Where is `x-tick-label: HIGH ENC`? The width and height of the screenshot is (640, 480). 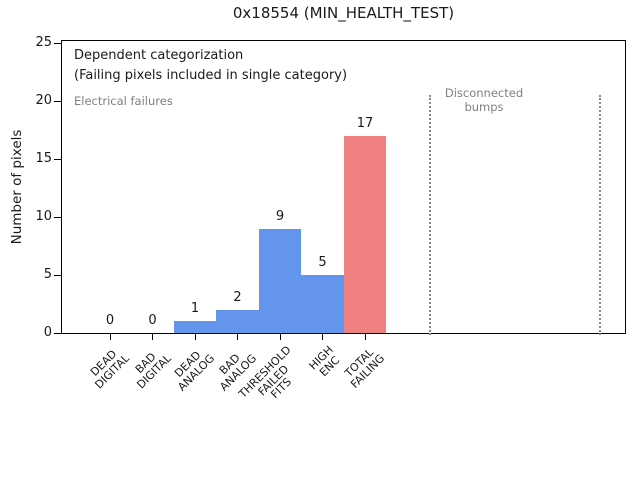 x-tick-label: HIGH ENC is located at coordinates (324, 361).